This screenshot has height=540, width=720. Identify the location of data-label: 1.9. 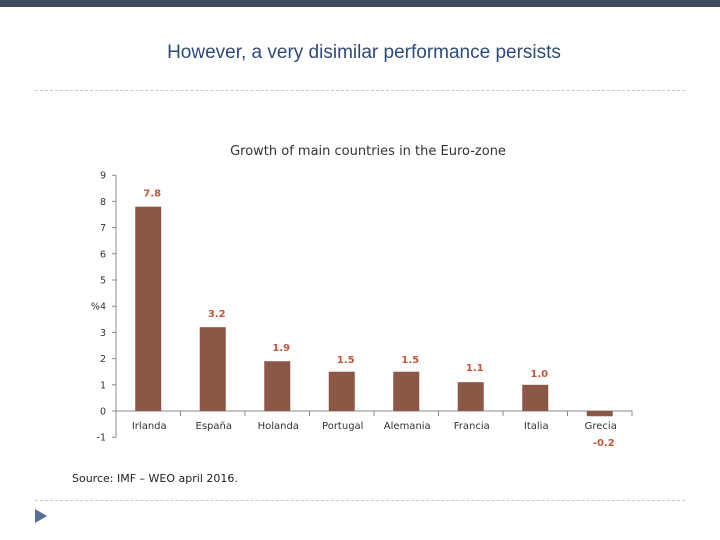
(281, 348).